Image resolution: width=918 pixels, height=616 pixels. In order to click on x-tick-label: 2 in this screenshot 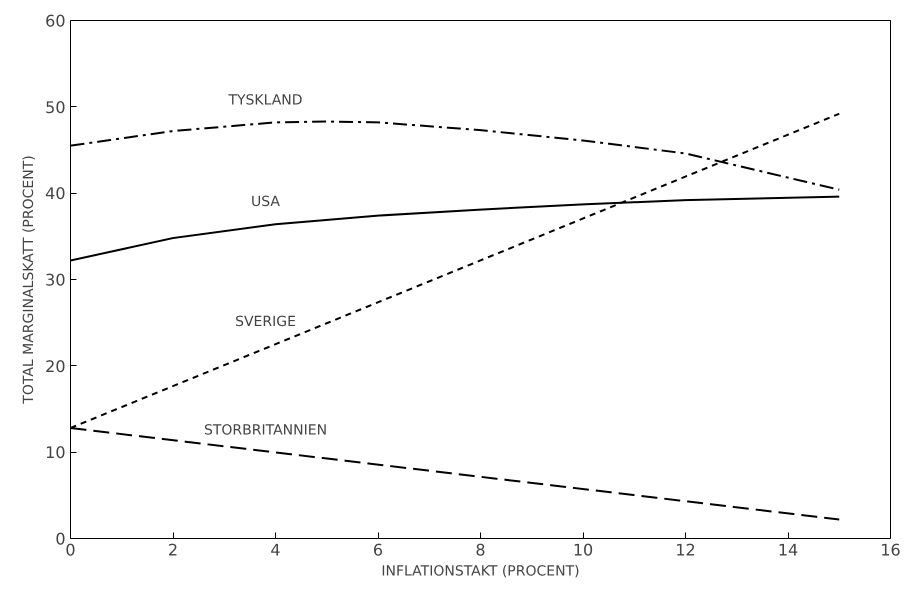, I will do `click(173, 550)`.